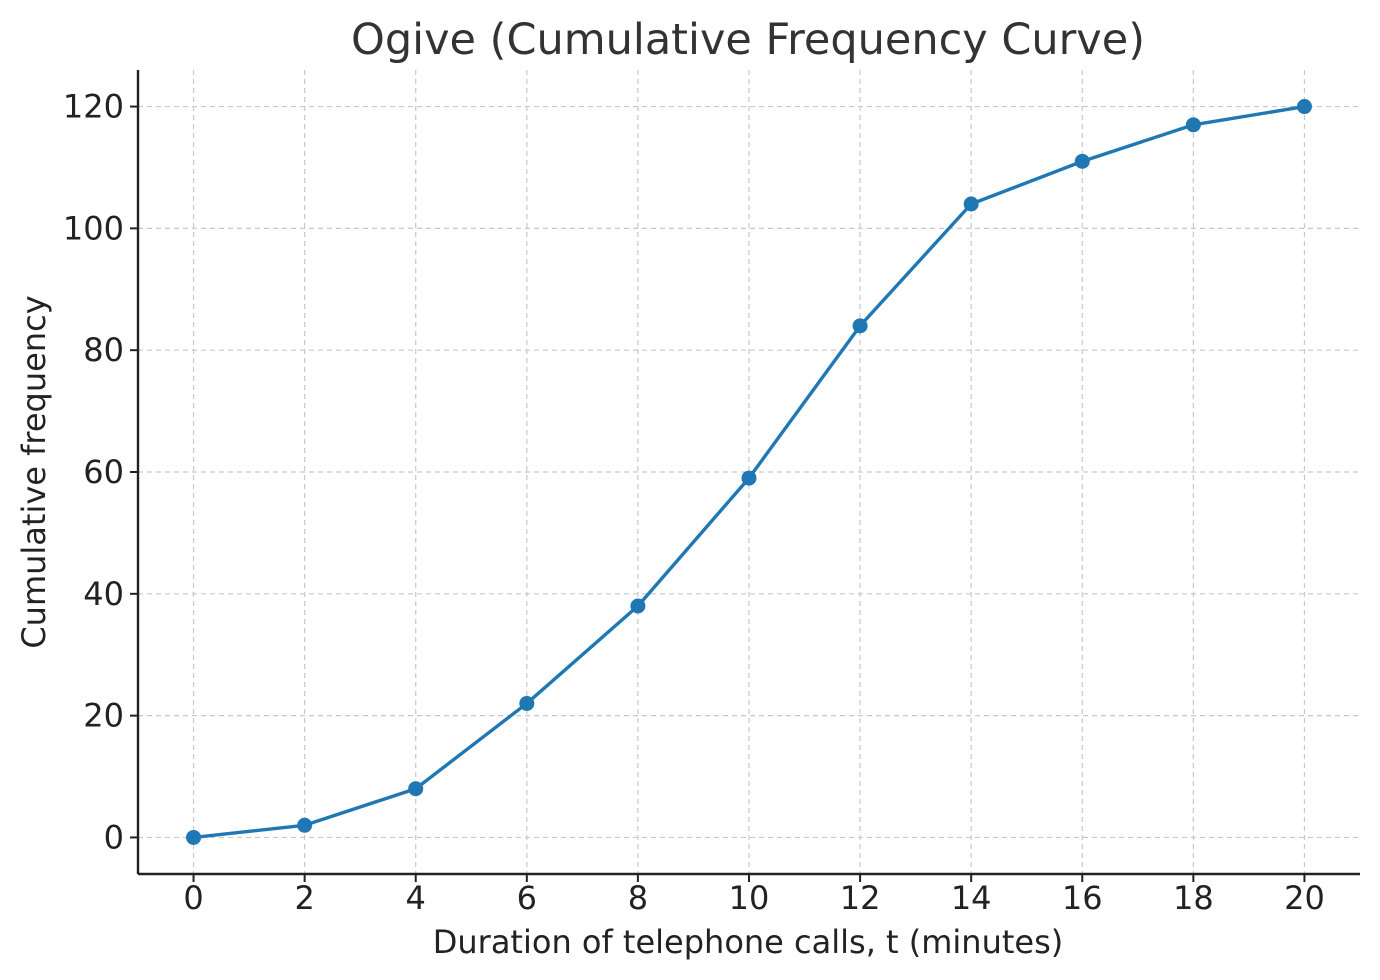 This screenshot has width=1380, height=980. I want to click on y-tick-label: 100, so click(93, 228).